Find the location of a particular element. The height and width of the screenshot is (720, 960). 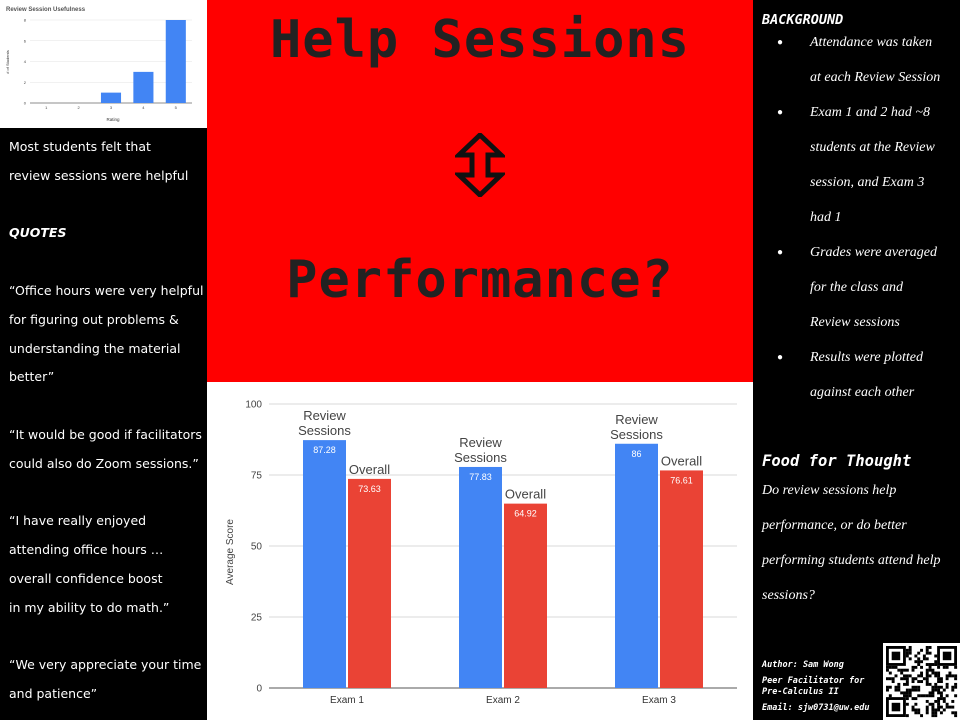

background-item: Results were plotted against each other is located at coordinates (856, 375).